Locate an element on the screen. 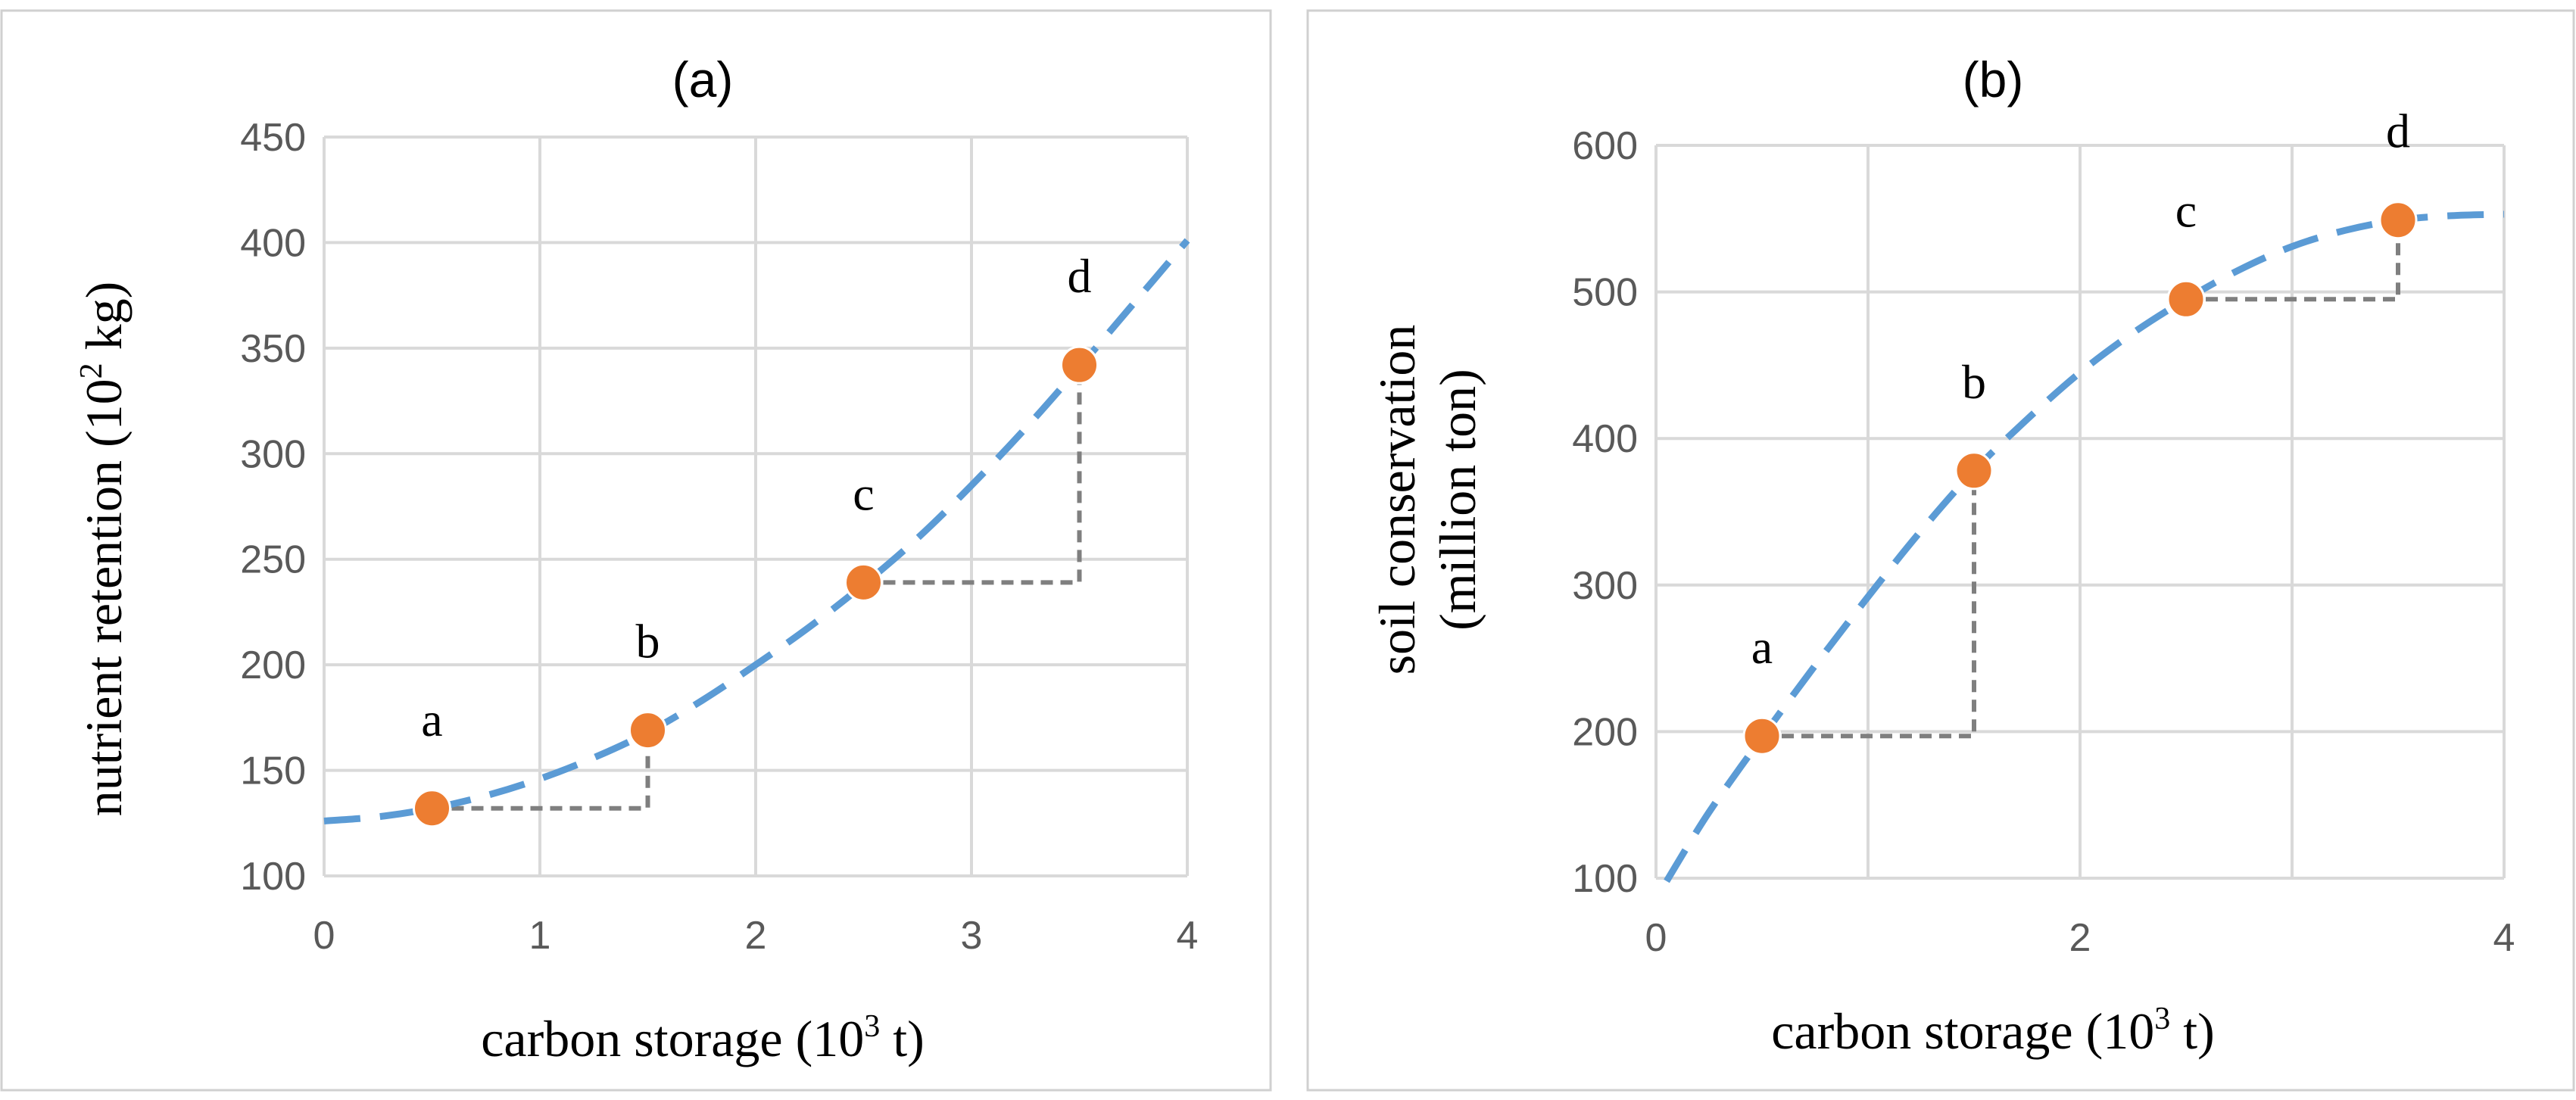 Image resolution: width=2576 pixels, height=1100 pixels. panel-b-point-c is located at coordinates (2186, 299).